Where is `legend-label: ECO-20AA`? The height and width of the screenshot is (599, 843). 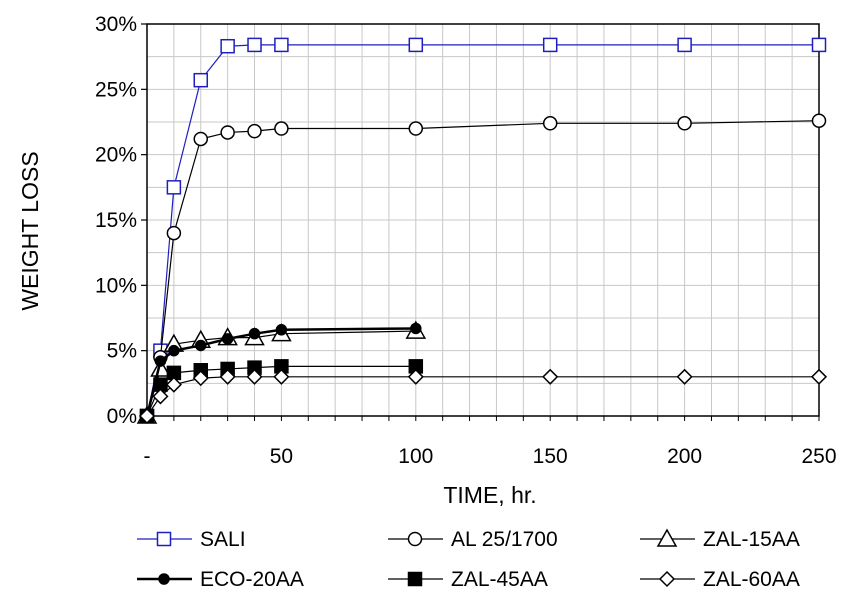
legend-label: ECO-20AA is located at coordinates (252, 579).